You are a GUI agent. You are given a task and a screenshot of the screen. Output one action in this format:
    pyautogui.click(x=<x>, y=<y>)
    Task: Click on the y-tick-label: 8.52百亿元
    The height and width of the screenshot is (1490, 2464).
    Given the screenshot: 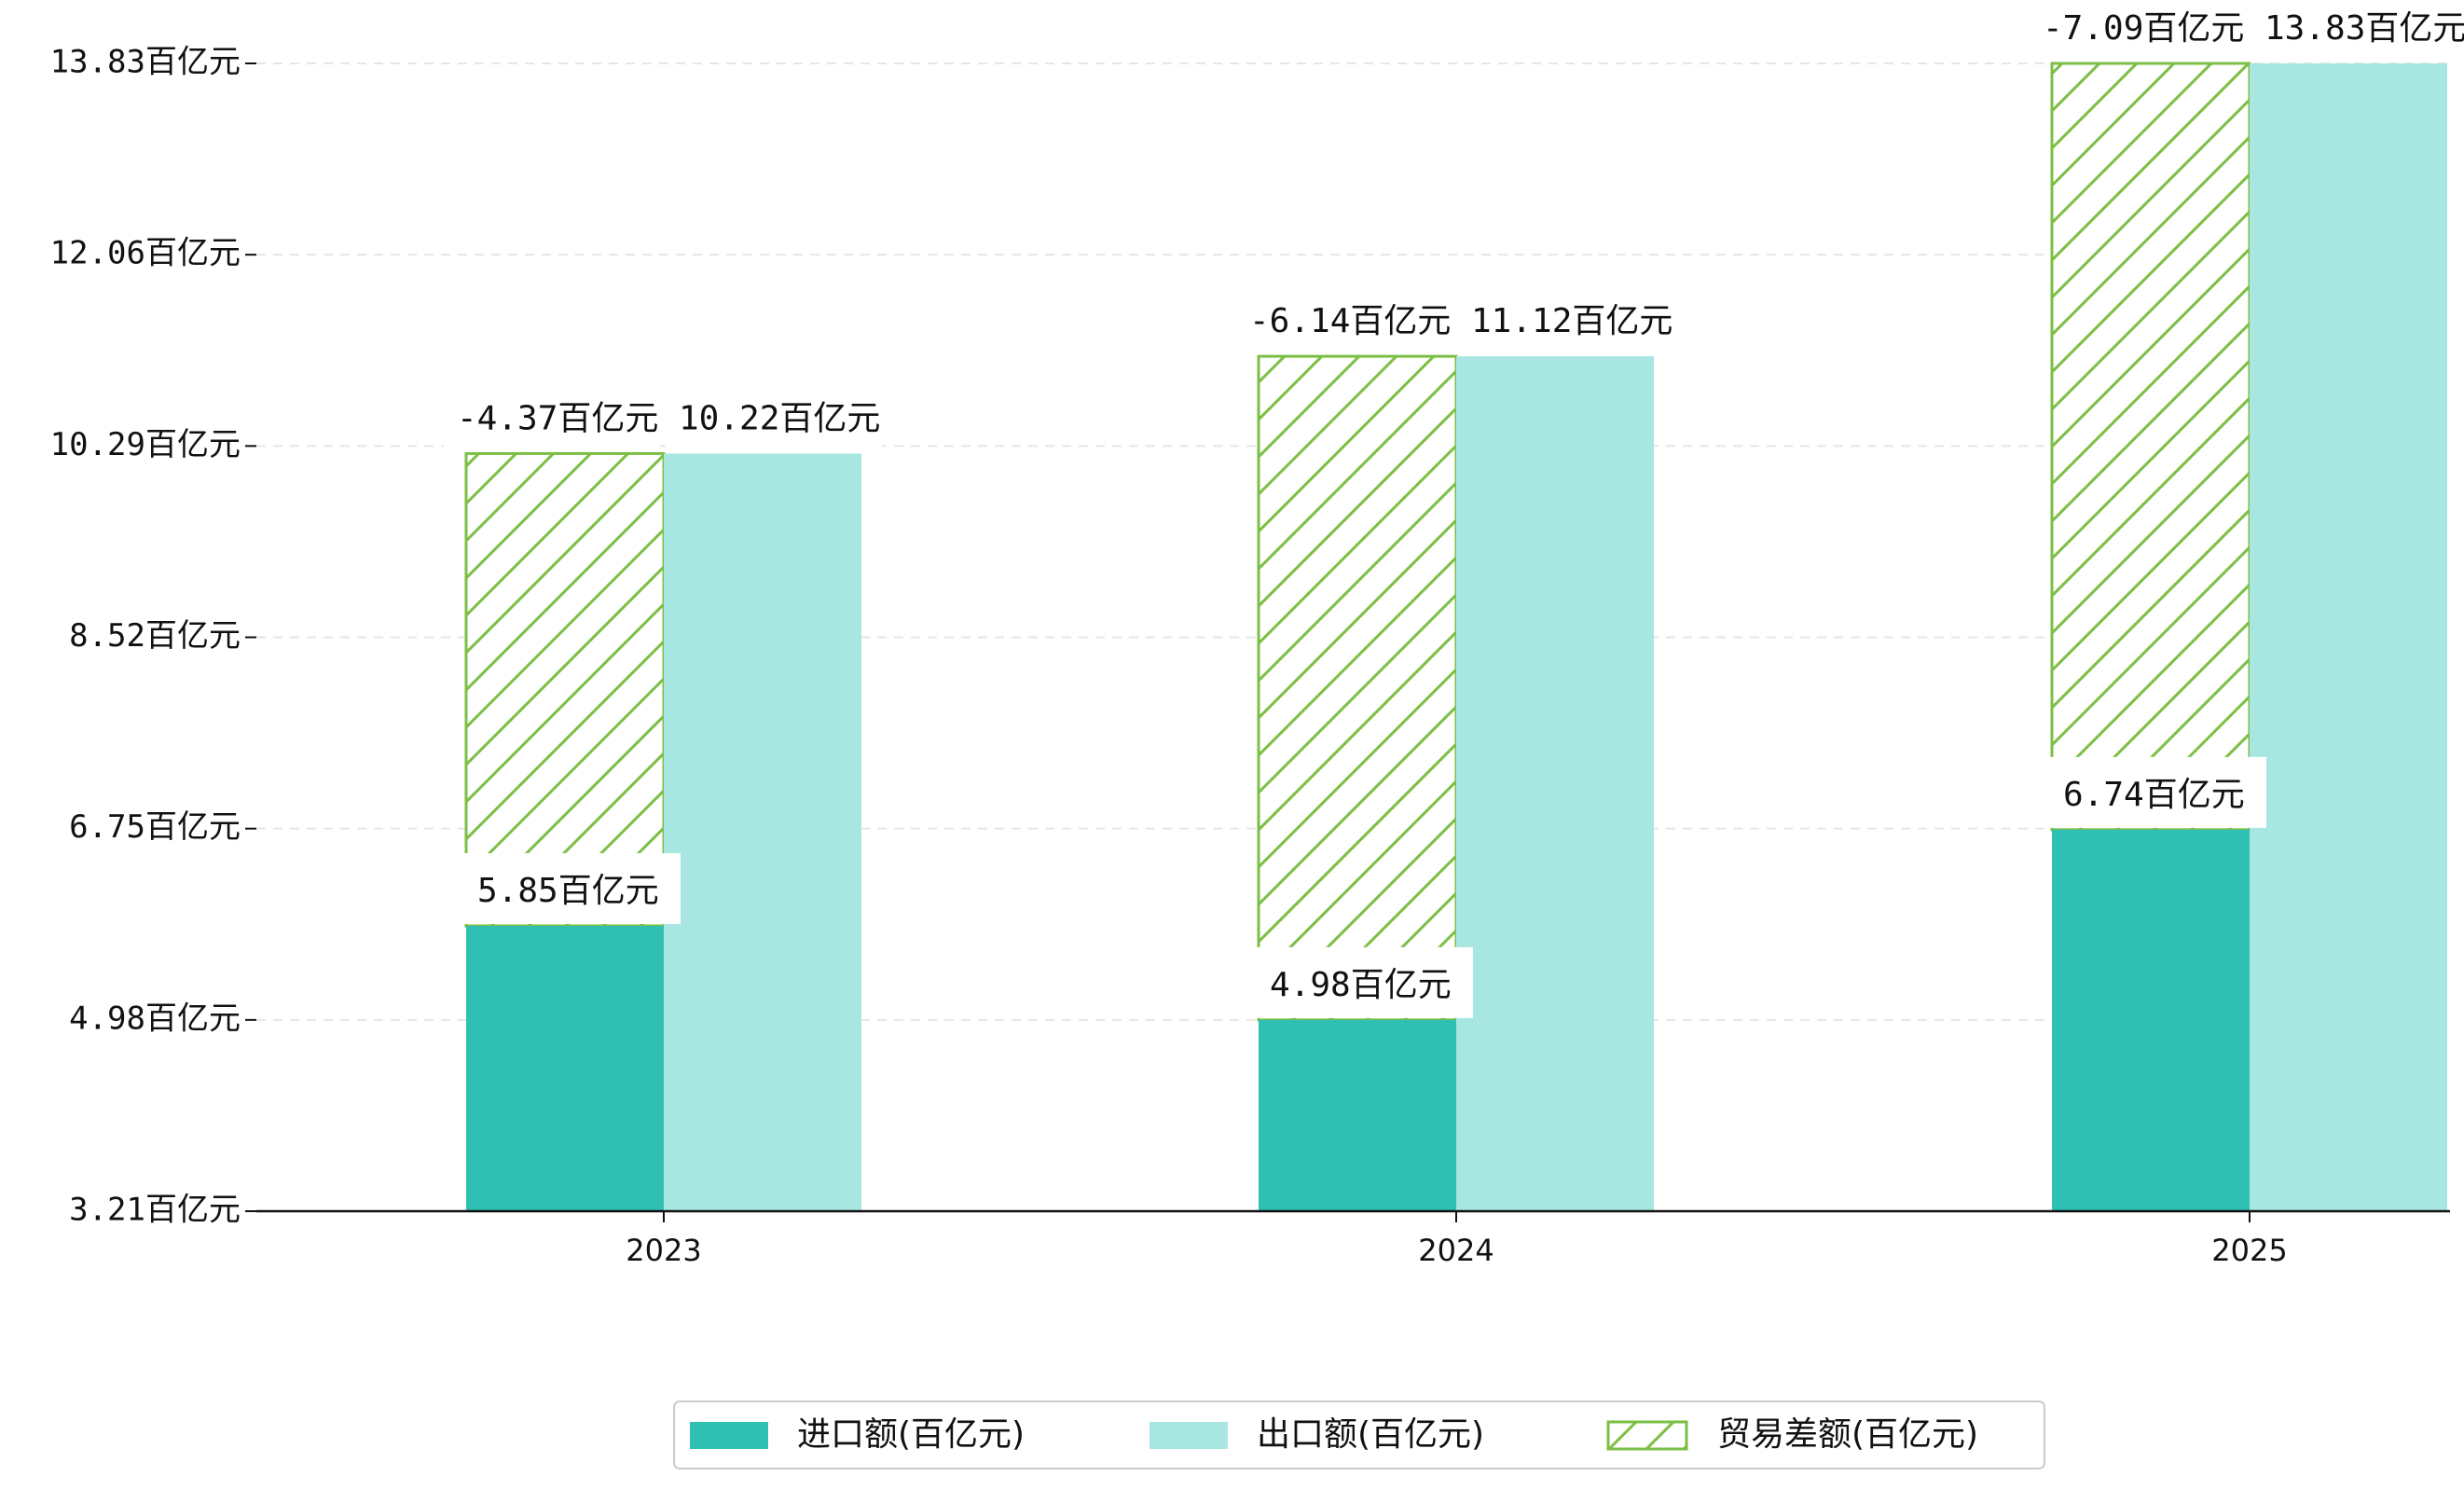 What is the action you would take?
    pyautogui.click(x=155, y=636)
    